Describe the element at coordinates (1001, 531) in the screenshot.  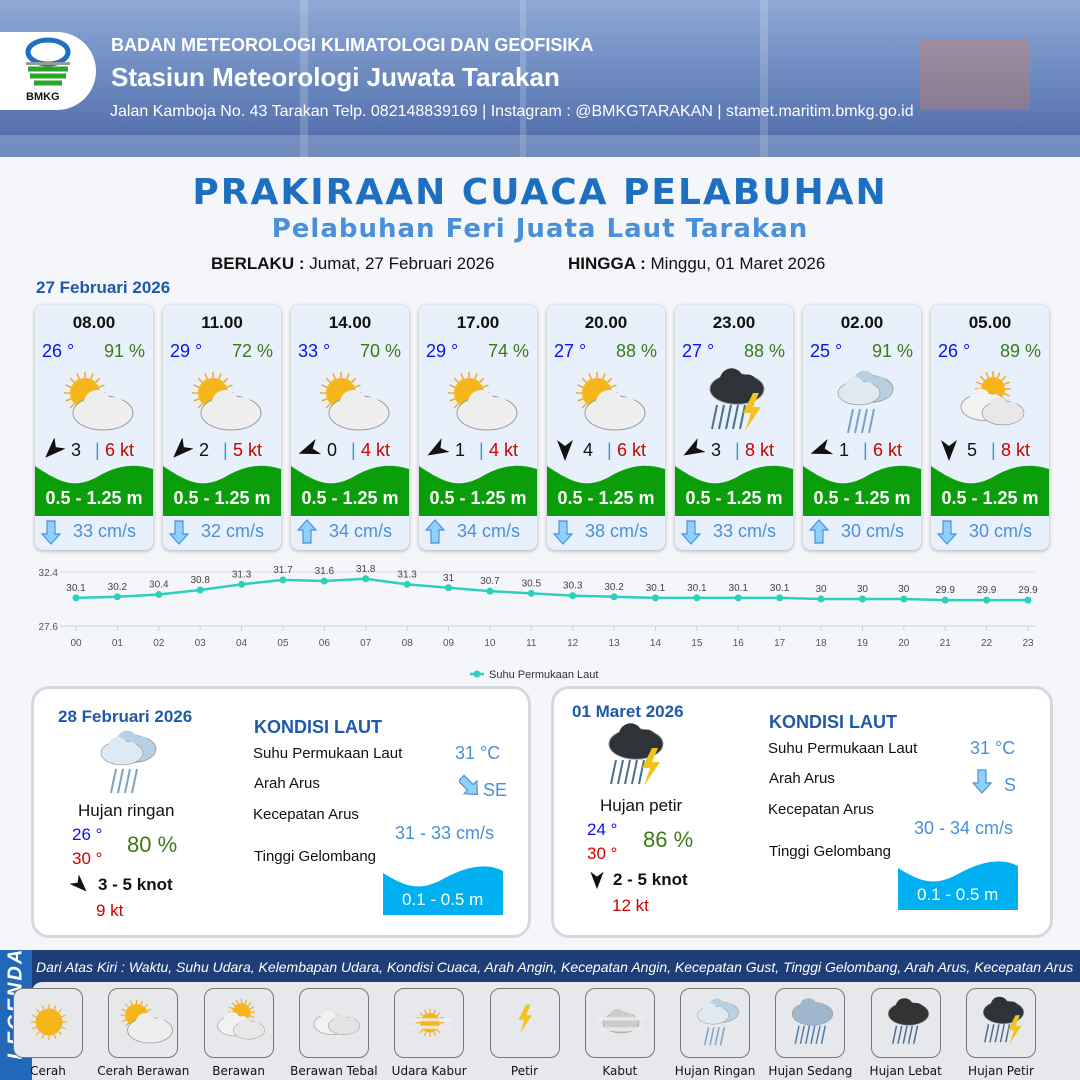
I see `card-current-speed: 30 cm/s` at that location.